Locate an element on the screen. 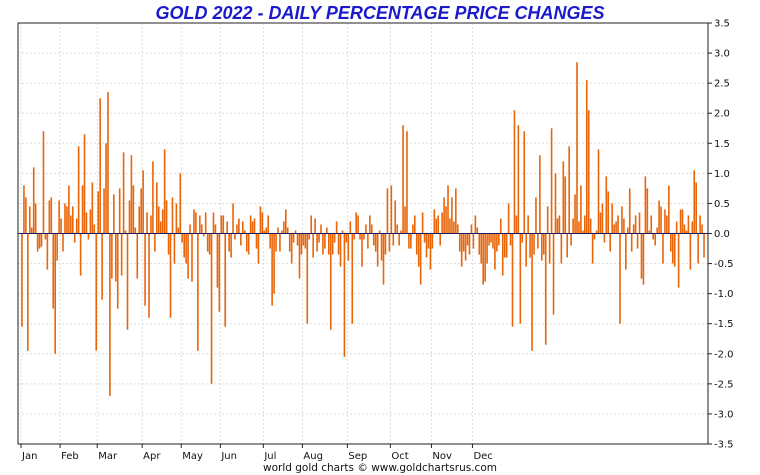 The image size is (760, 475). y-tick-label: 0.5 is located at coordinates (722, 204).